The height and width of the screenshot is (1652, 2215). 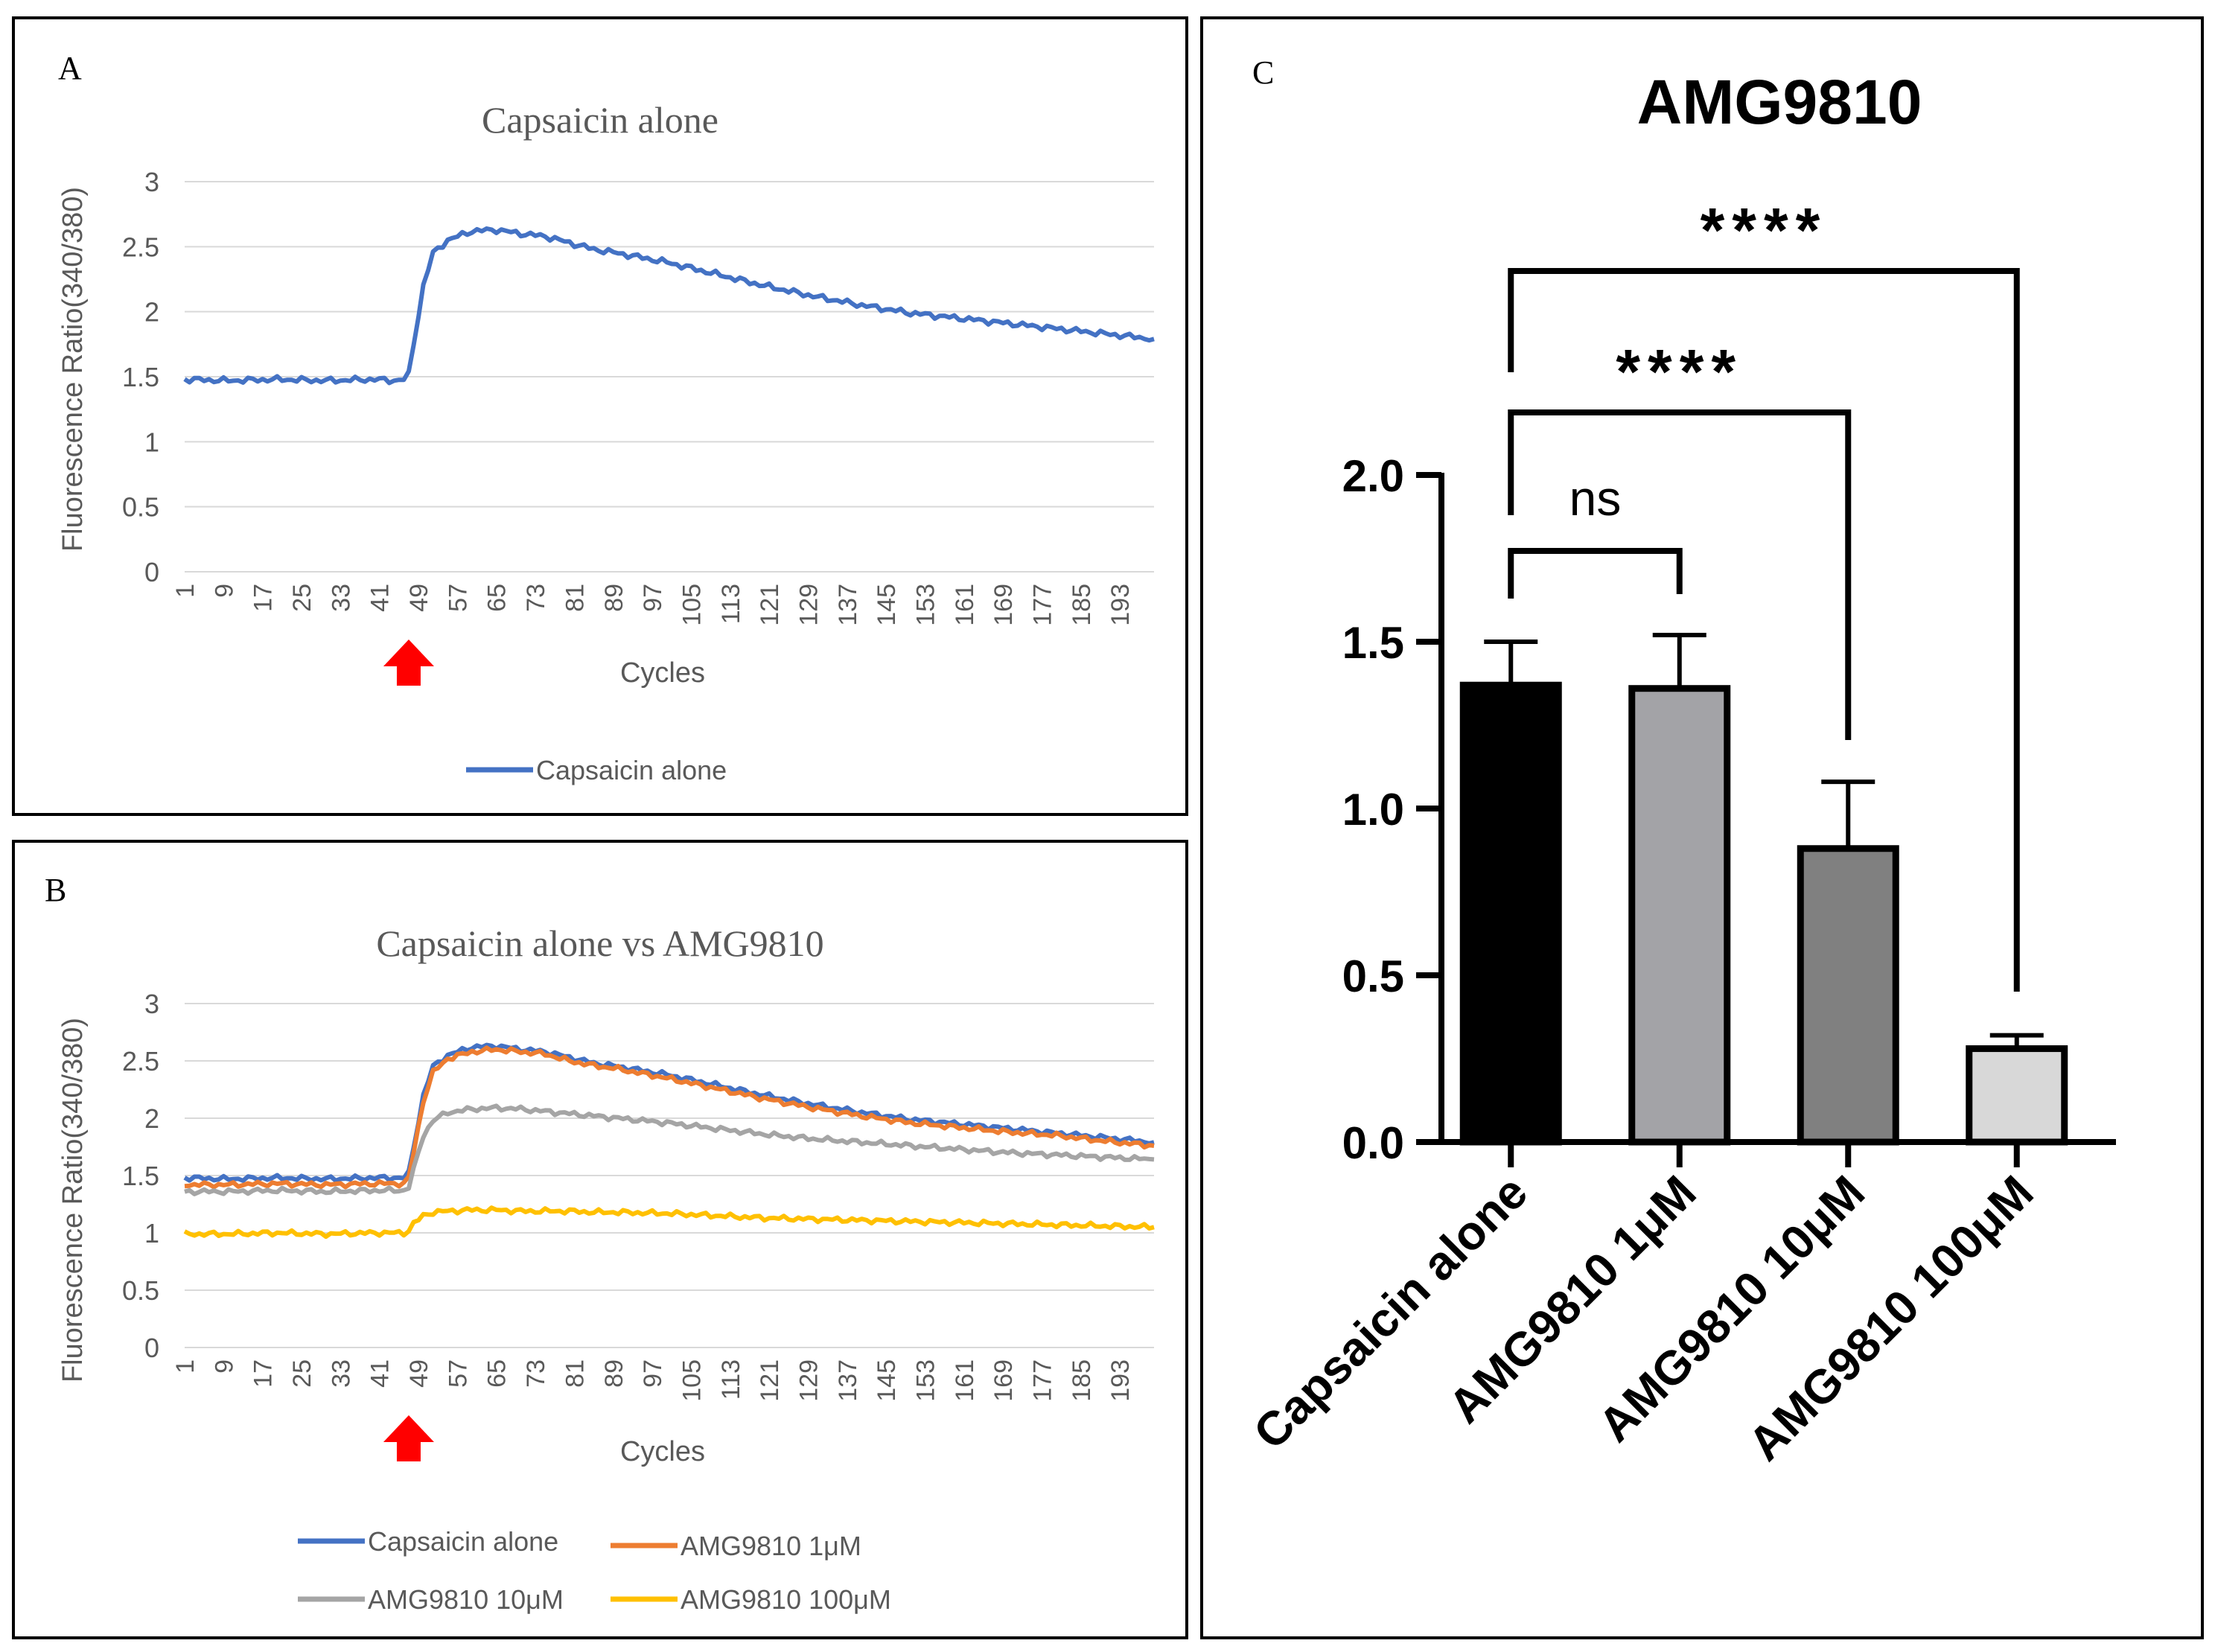 I want to click on x-tick-label: 105, so click(x=692, y=1380).